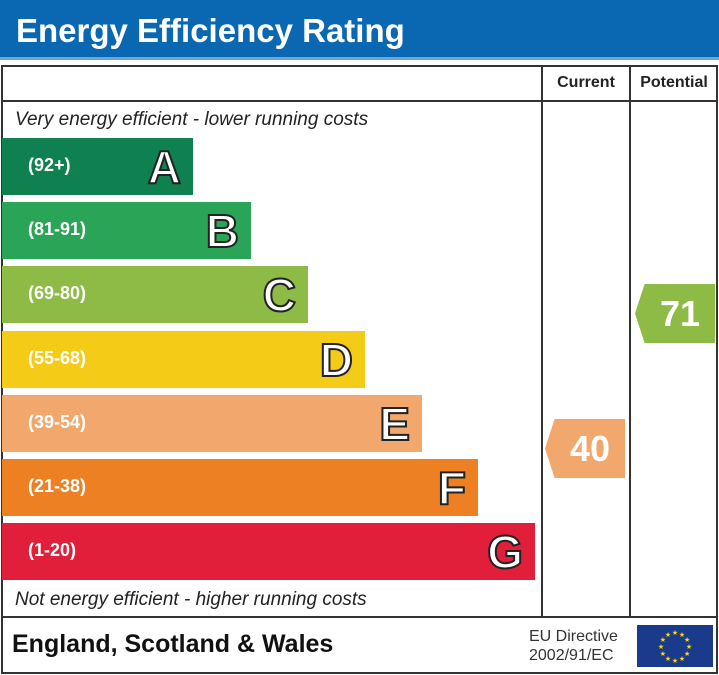 The image size is (719, 675). Describe the element at coordinates (674, 82) in the screenshot. I see `column-header-potential: Potential` at that location.